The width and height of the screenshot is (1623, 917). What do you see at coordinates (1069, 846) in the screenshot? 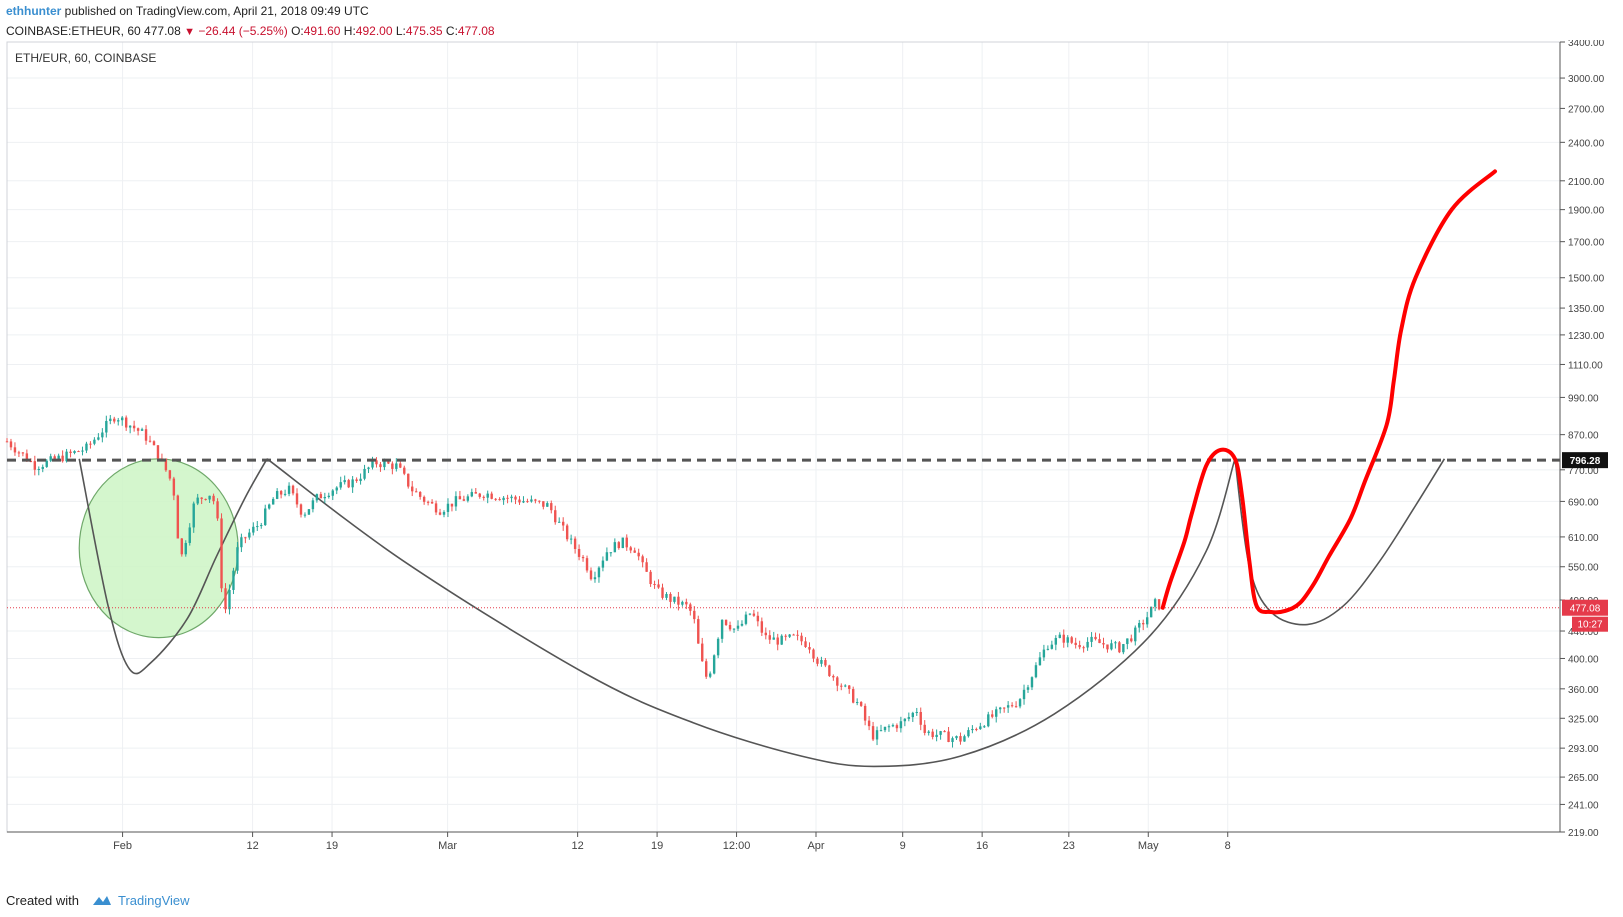
I see `x-tick-label: 23` at bounding box center [1069, 846].